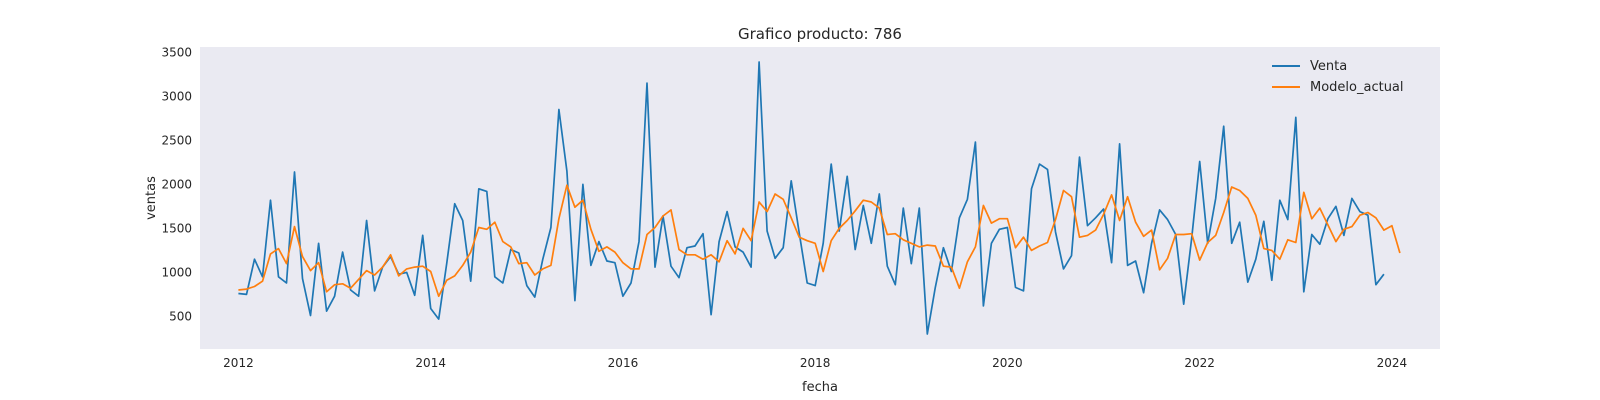  Describe the element at coordinates (1007, 363) in the screenshot. I see `x-tick-label: 2020` at that location.